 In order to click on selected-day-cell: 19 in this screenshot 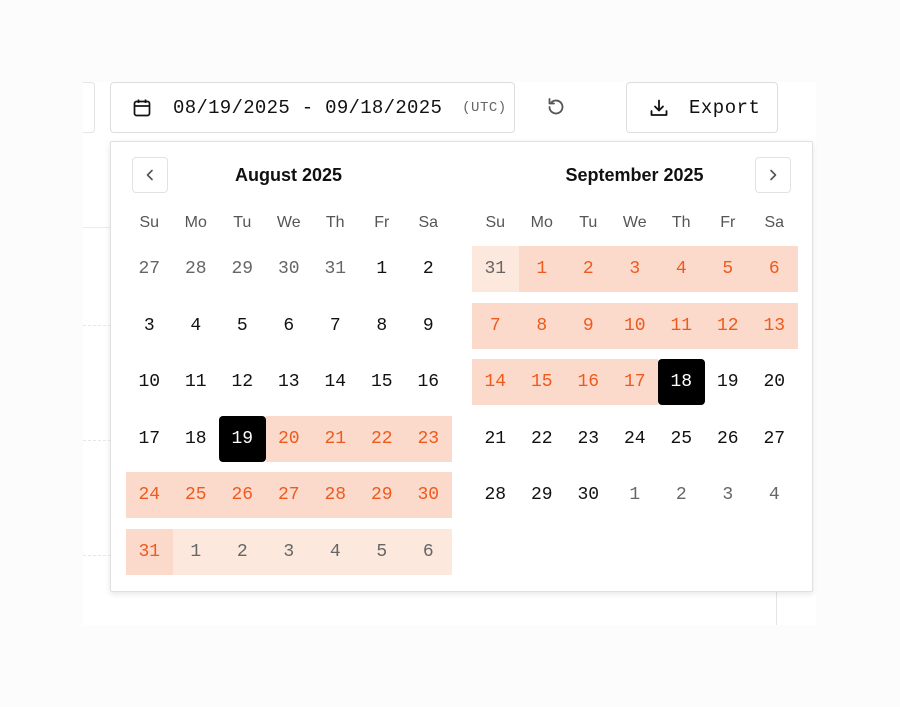, I will do `click(242, 438)`.